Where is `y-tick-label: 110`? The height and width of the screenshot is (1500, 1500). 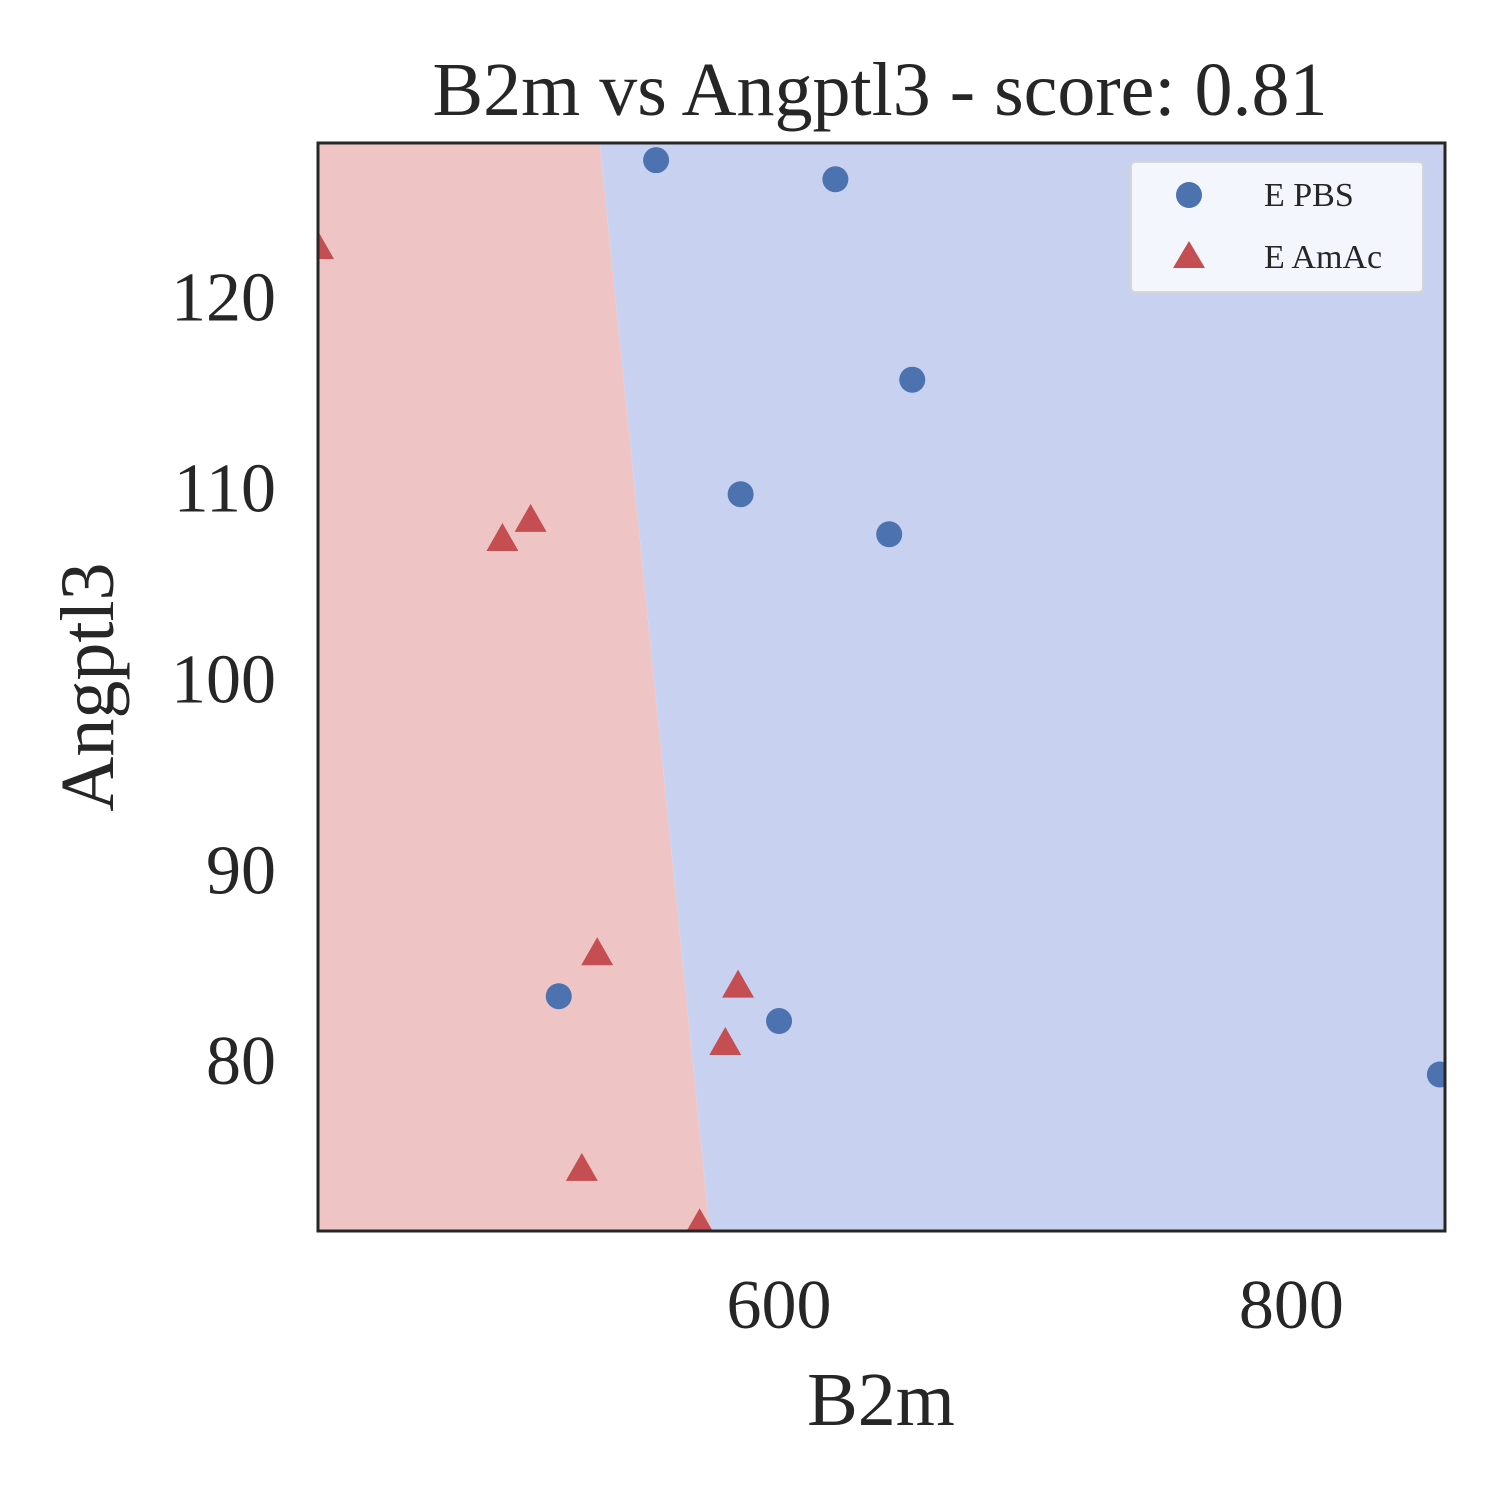 y-tick-label: 110 is located at coordinates (225, 489).